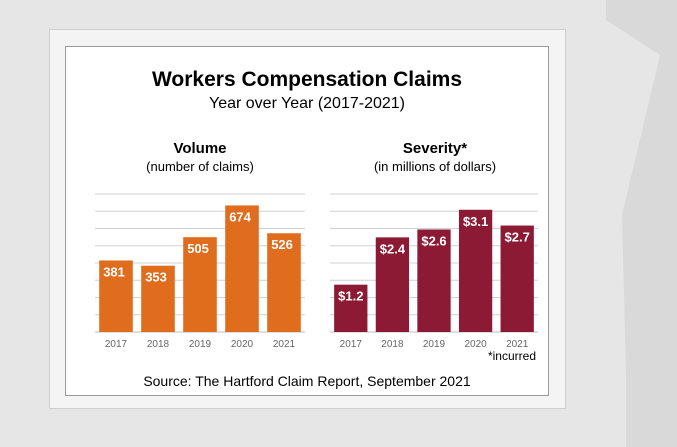 This screenshot has width=677, height=447. I want to click on severity-data-label-2021: $2.7, so click(517, 237).